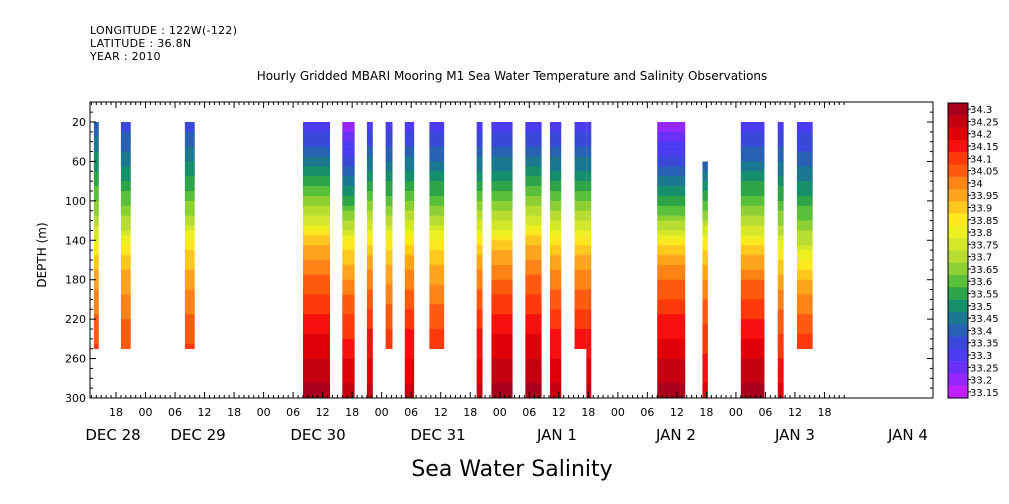  What do you see at coordinates (317, 435) in the screenshot?
I see `x-day-label: DEC 30` at bounding box center [317, 435].